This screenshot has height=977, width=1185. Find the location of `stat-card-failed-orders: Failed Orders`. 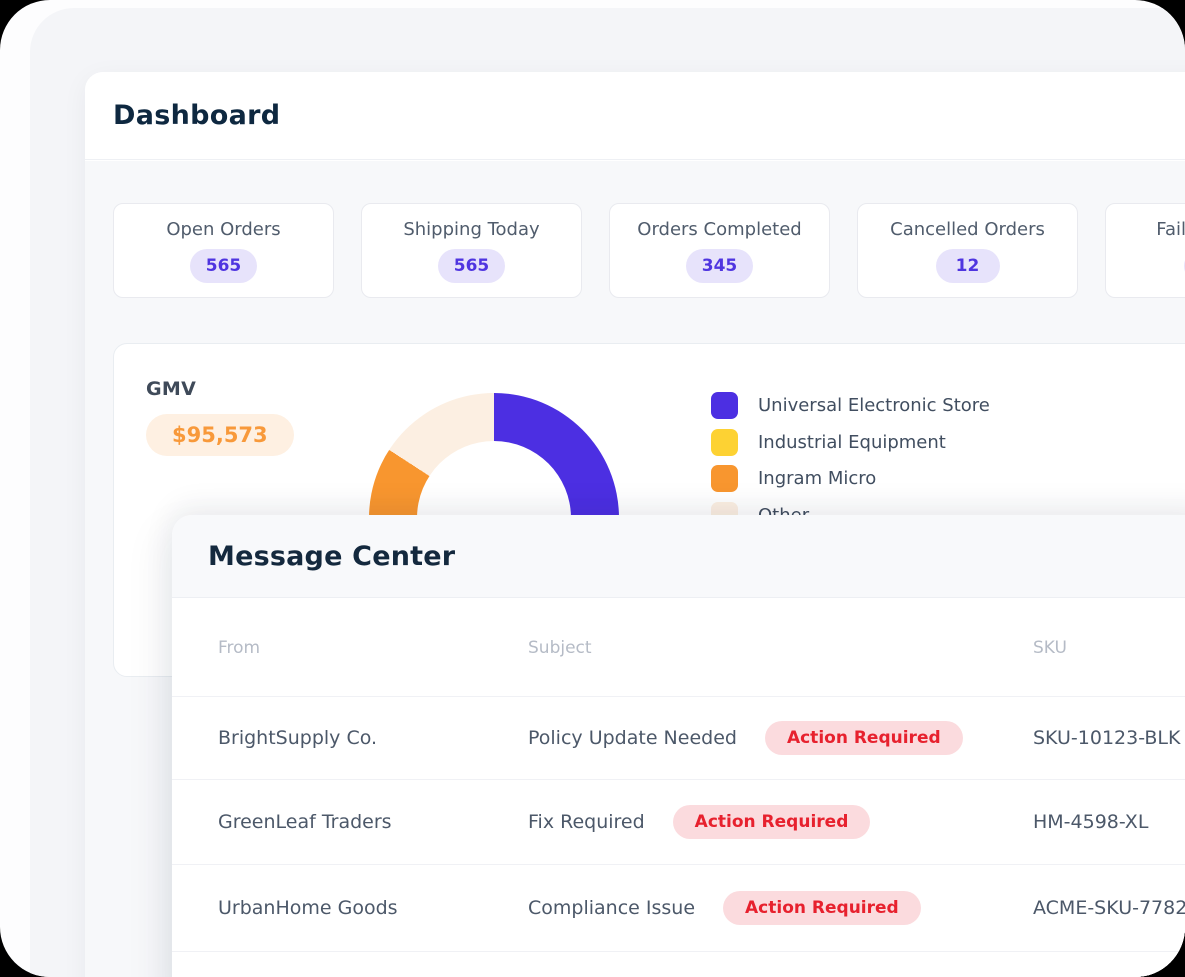

stat-card-failed-orders: Failed Orders is located at coordinates (1145, 250).